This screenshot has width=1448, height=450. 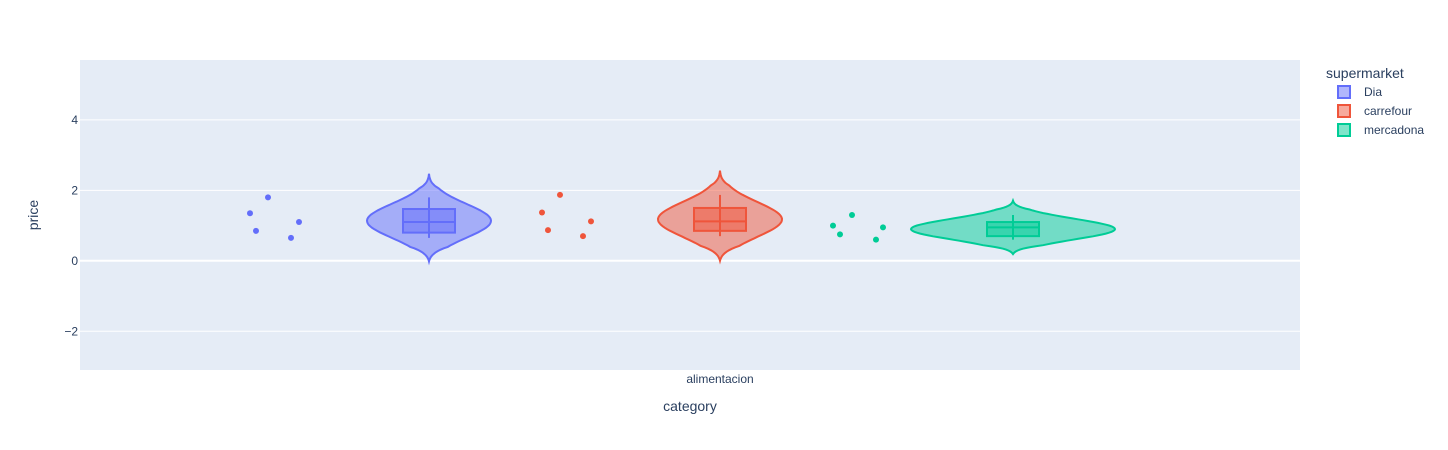 I want to click on legend: supermarket Dia carrefour mercadona, so click(x=1375, y=101).